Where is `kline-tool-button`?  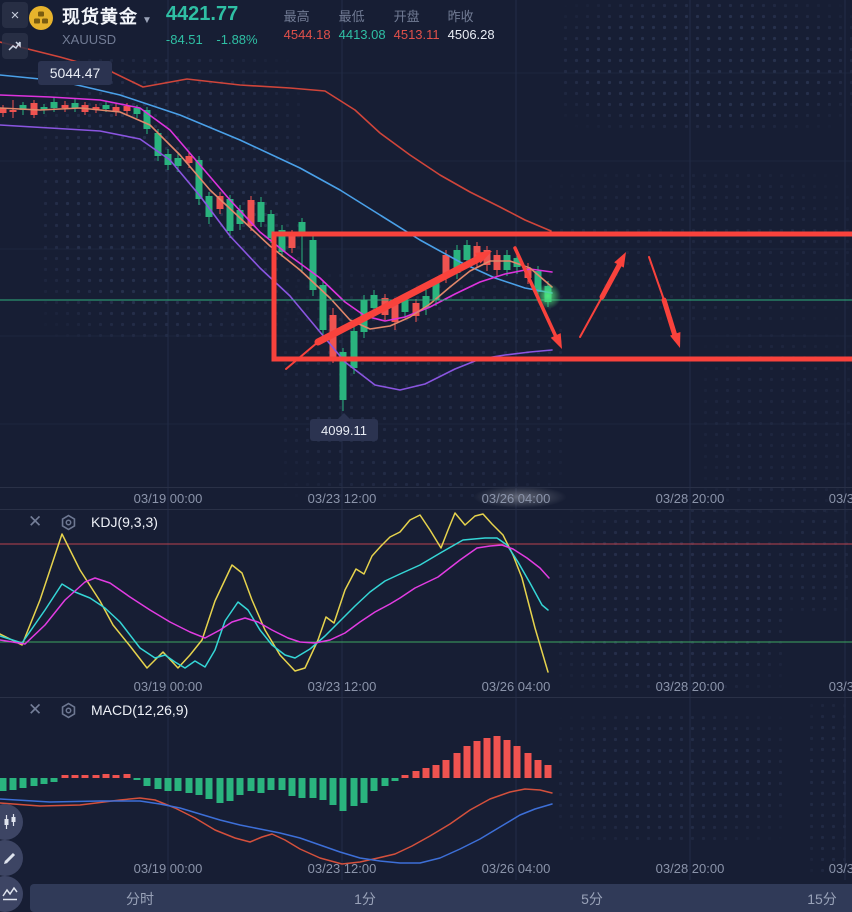 kline-tool-button is located at coordinates (11, 822).